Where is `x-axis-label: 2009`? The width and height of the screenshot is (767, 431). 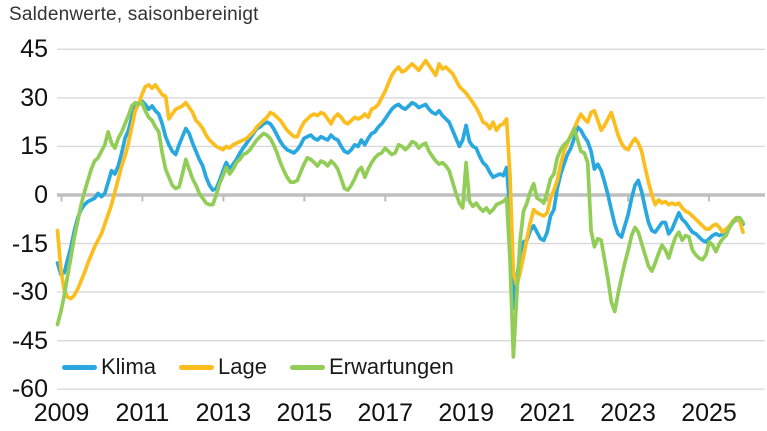
x-axis-label: 2009 is located at coordinates (61, 413).